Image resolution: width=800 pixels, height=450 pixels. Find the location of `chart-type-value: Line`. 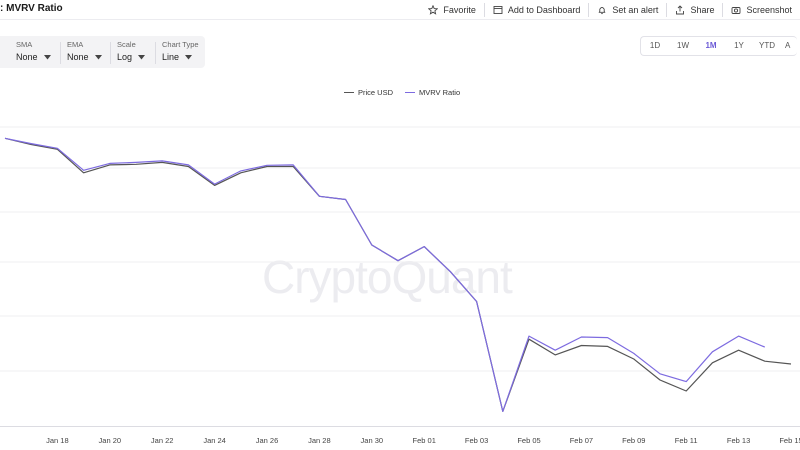

chart-type-value: Line is located at coordinates (171, 57).